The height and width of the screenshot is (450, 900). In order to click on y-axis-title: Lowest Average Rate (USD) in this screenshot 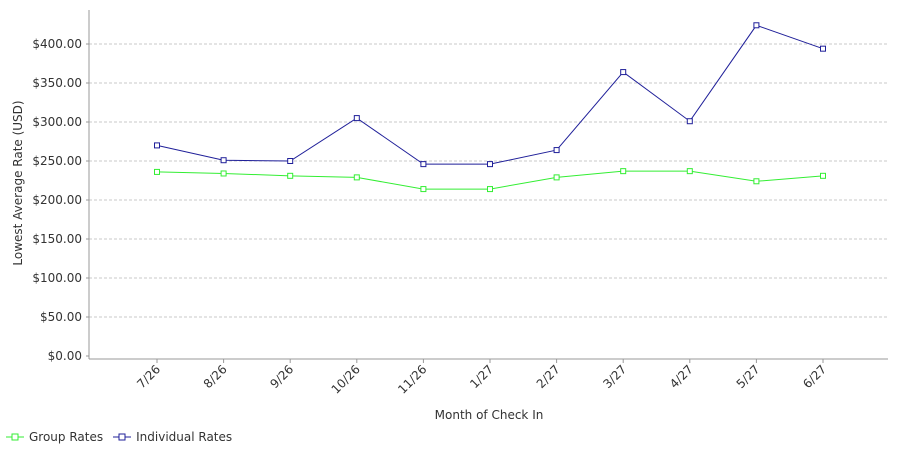, I will do `click(18, 182)`.